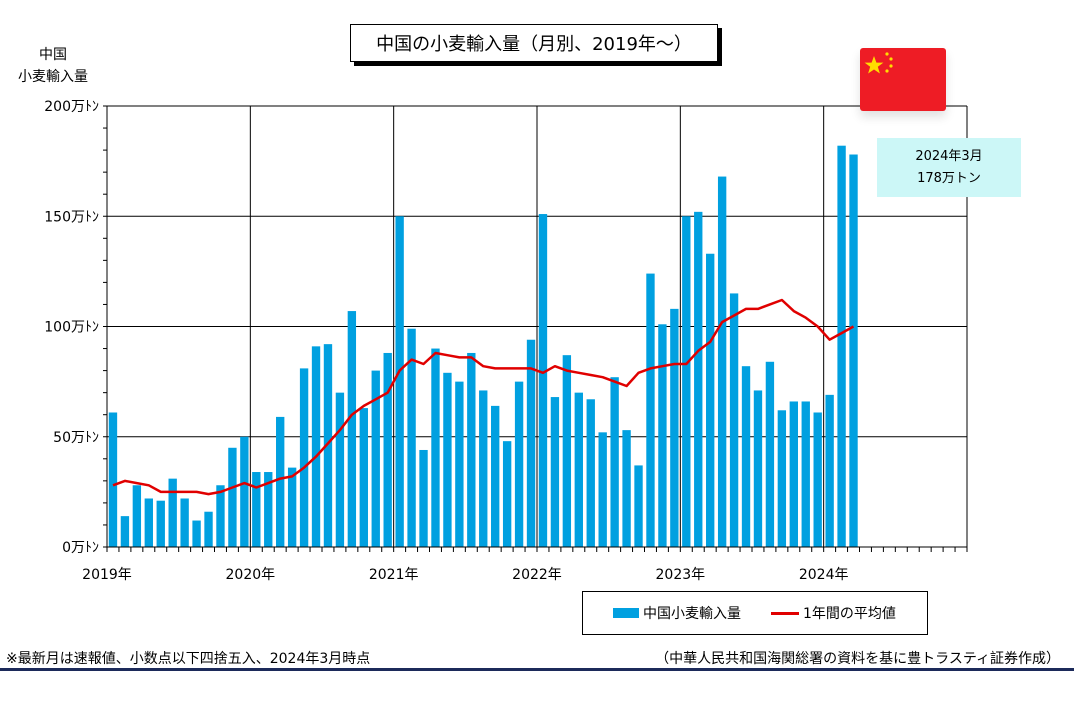 The image size is (1074, 707). I want to click on legend: 中国小麦輸入量 1年間の平均値, so click(755, 613).